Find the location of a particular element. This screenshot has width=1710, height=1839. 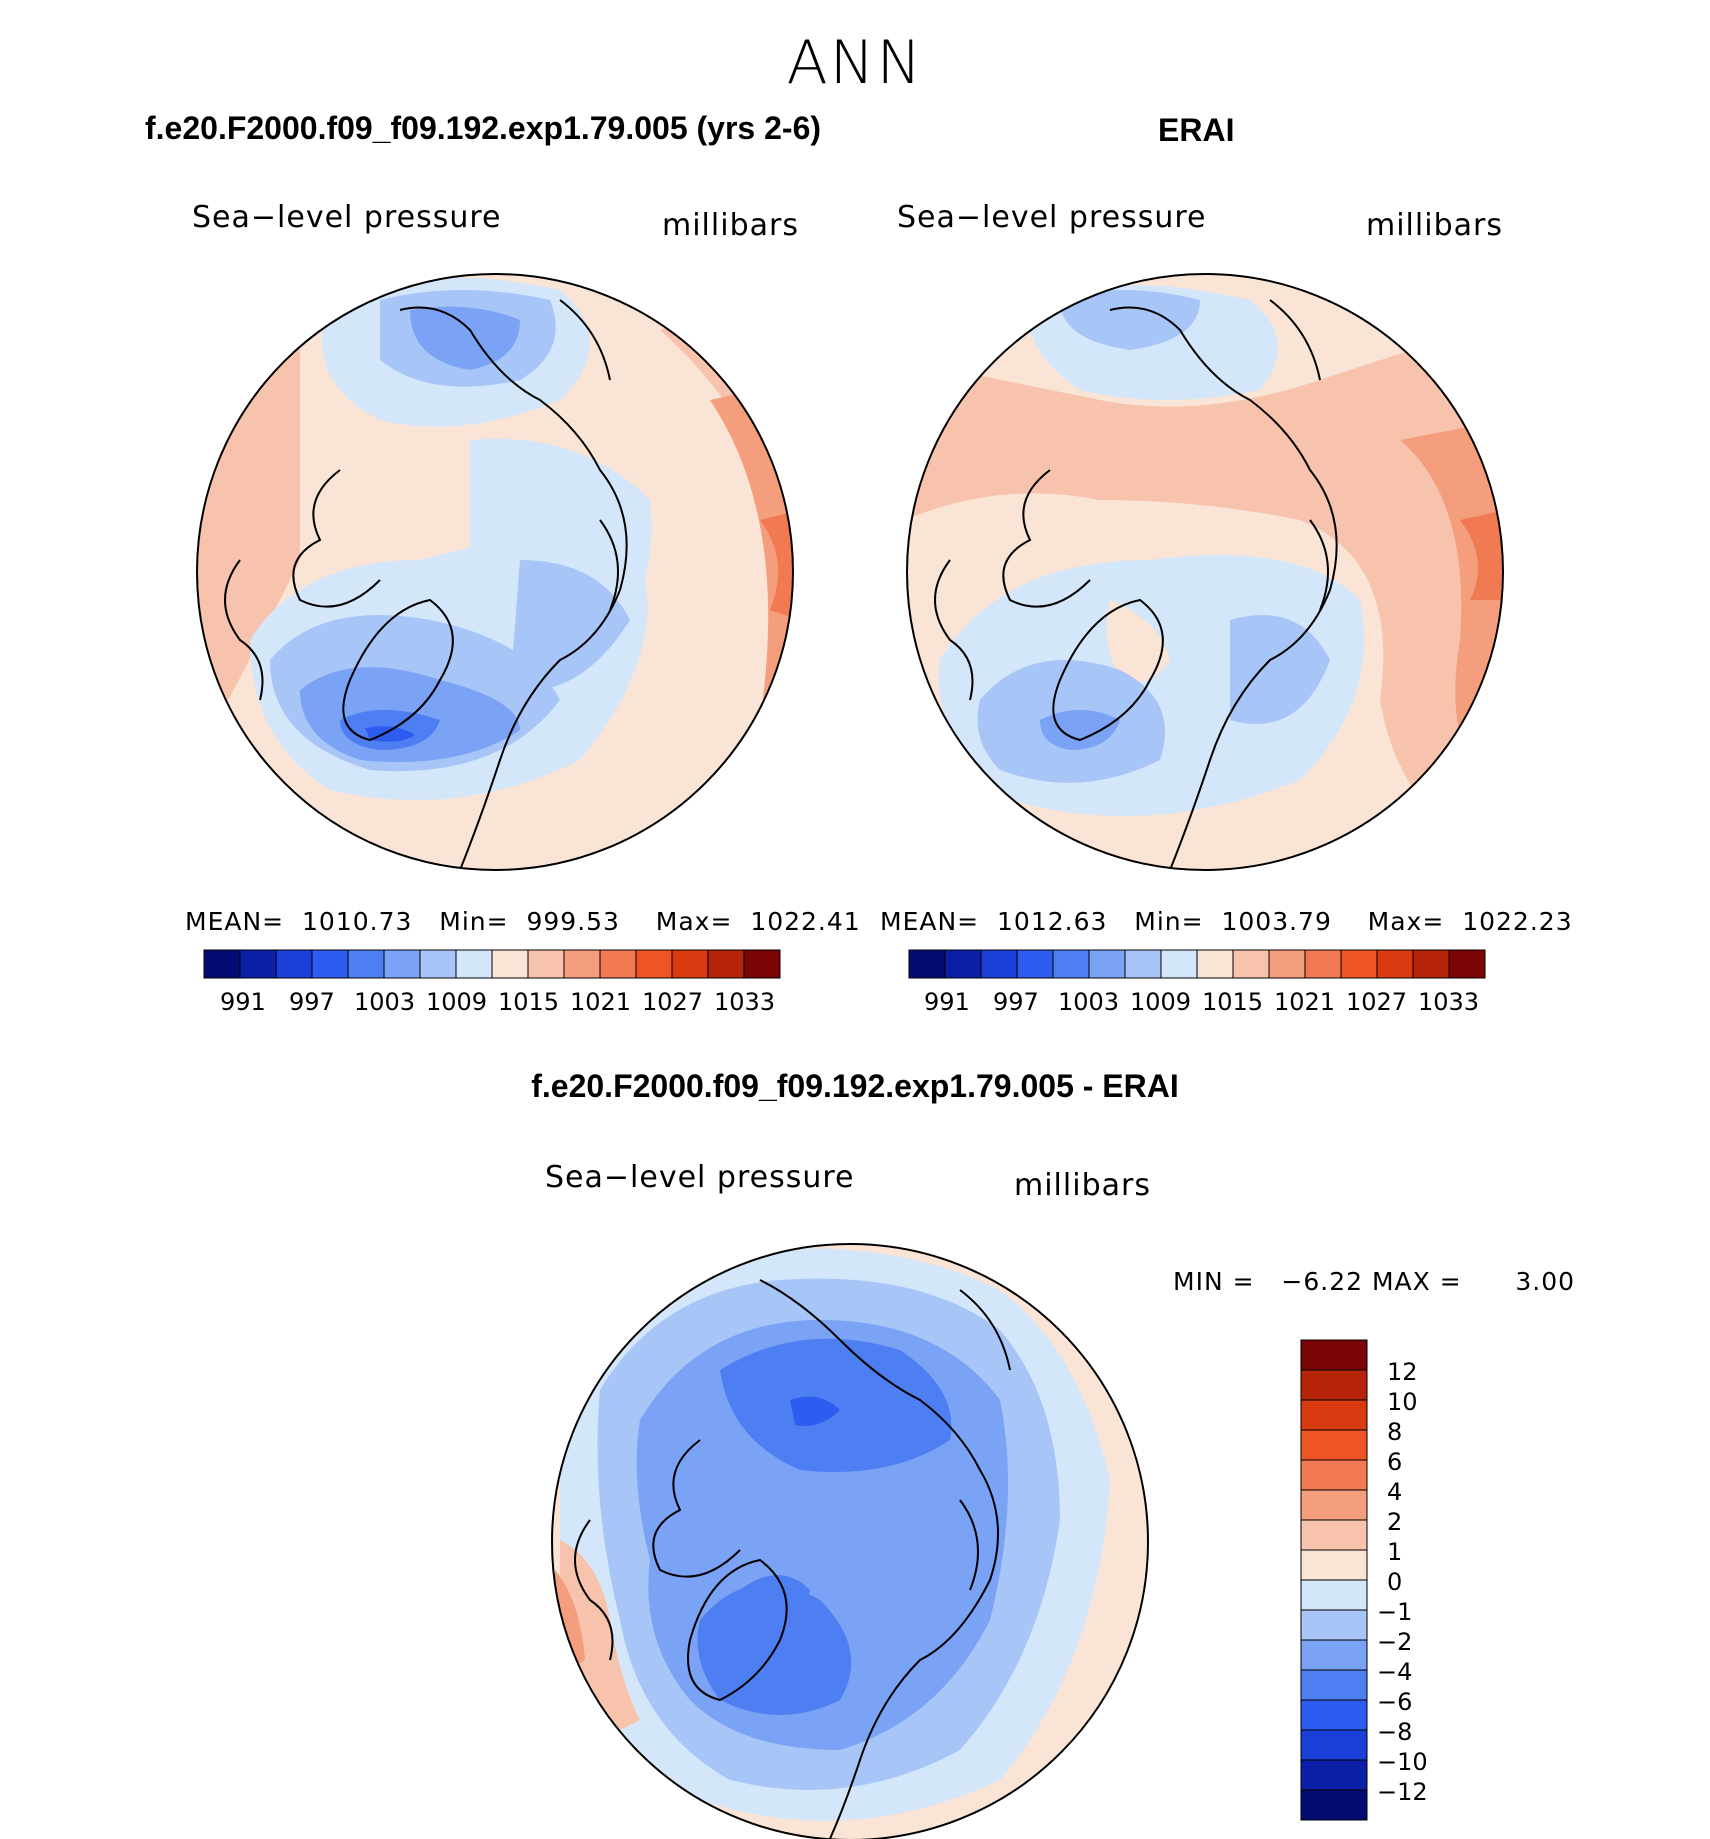

colorbar-3-tick: −10 is located at coordinates (1402, 1762).